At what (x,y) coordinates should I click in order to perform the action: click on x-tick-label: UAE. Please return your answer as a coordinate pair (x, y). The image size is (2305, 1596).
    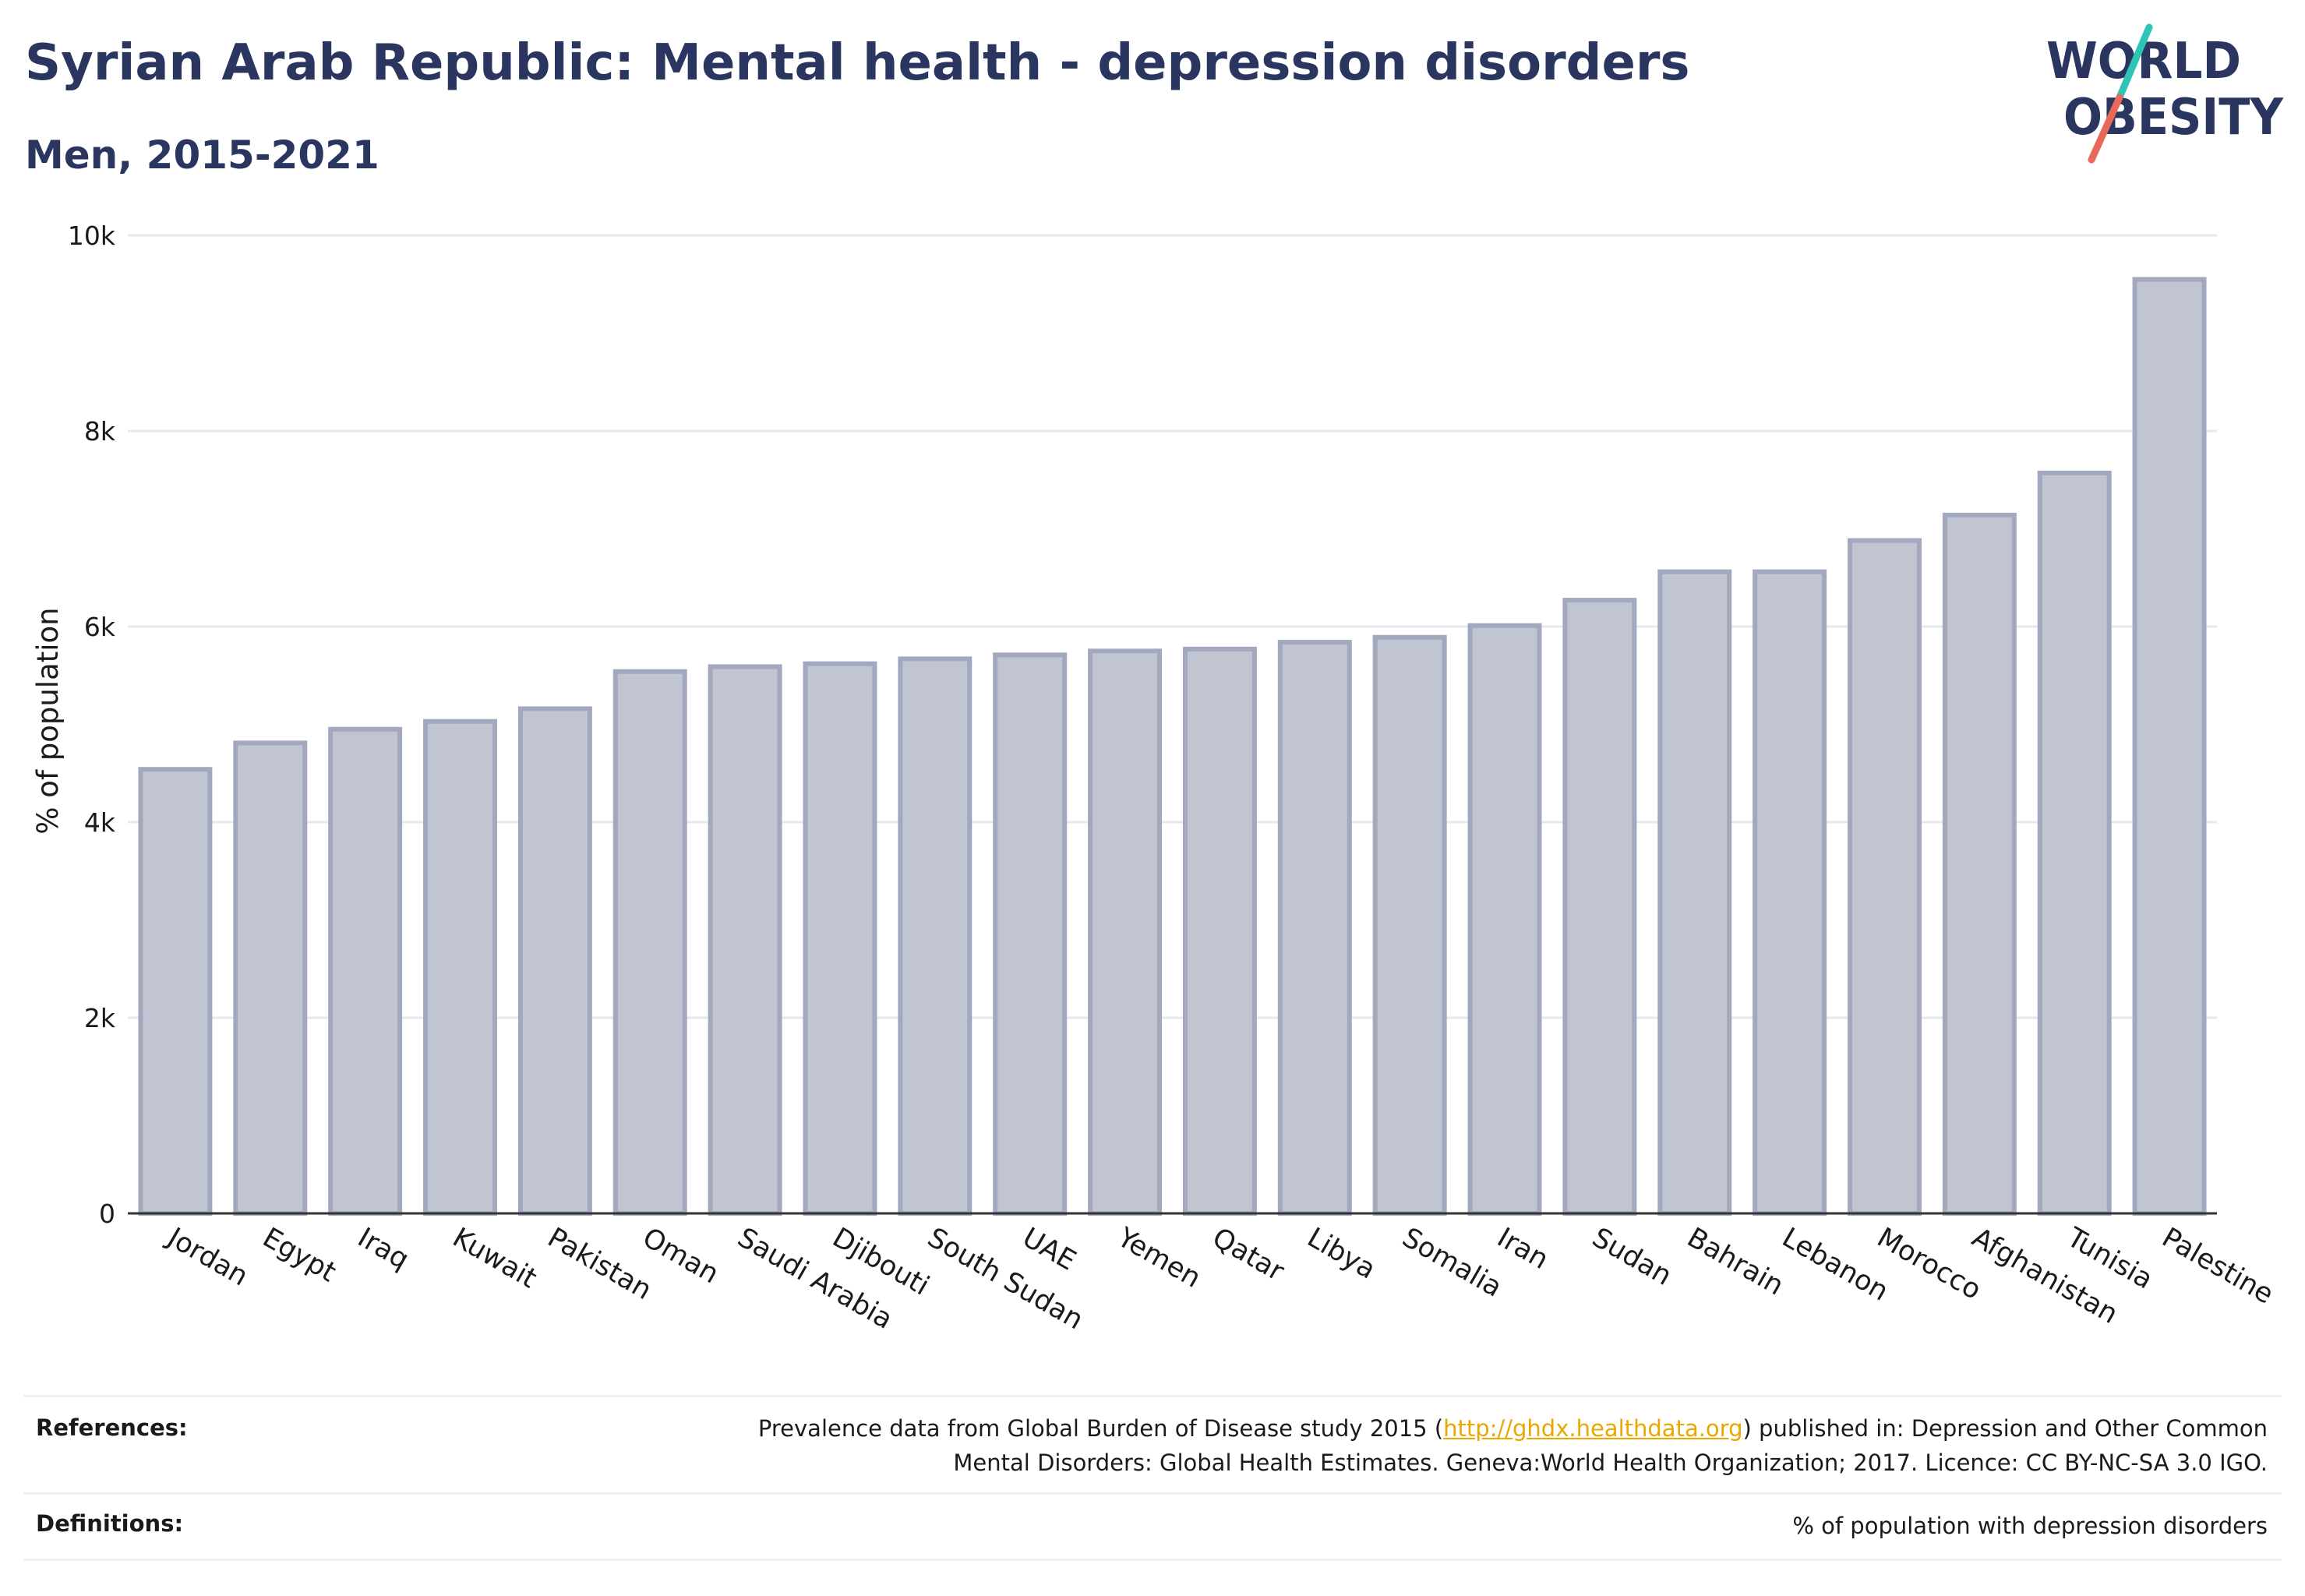
    Looking at the image, I should click on (1049, 1249).